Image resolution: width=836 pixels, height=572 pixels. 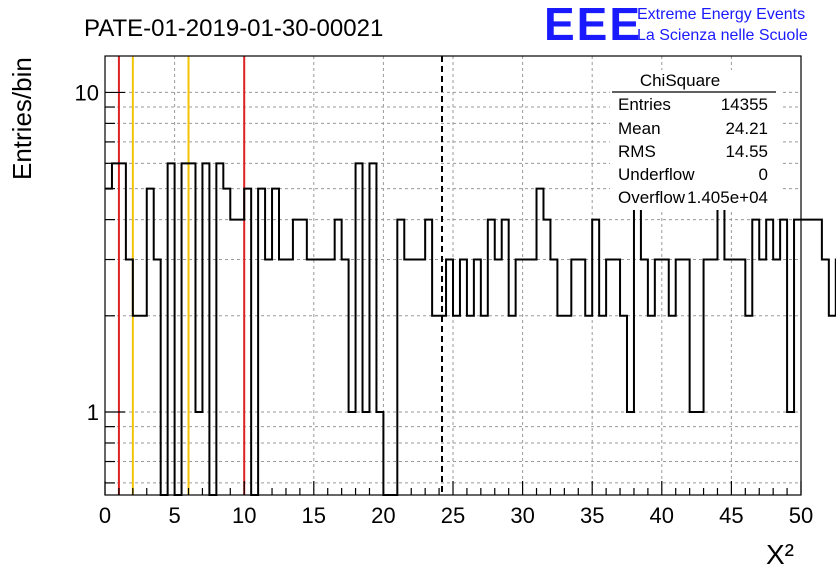 I want to click on x-tick-label: 10, so click(x=244, y=515).